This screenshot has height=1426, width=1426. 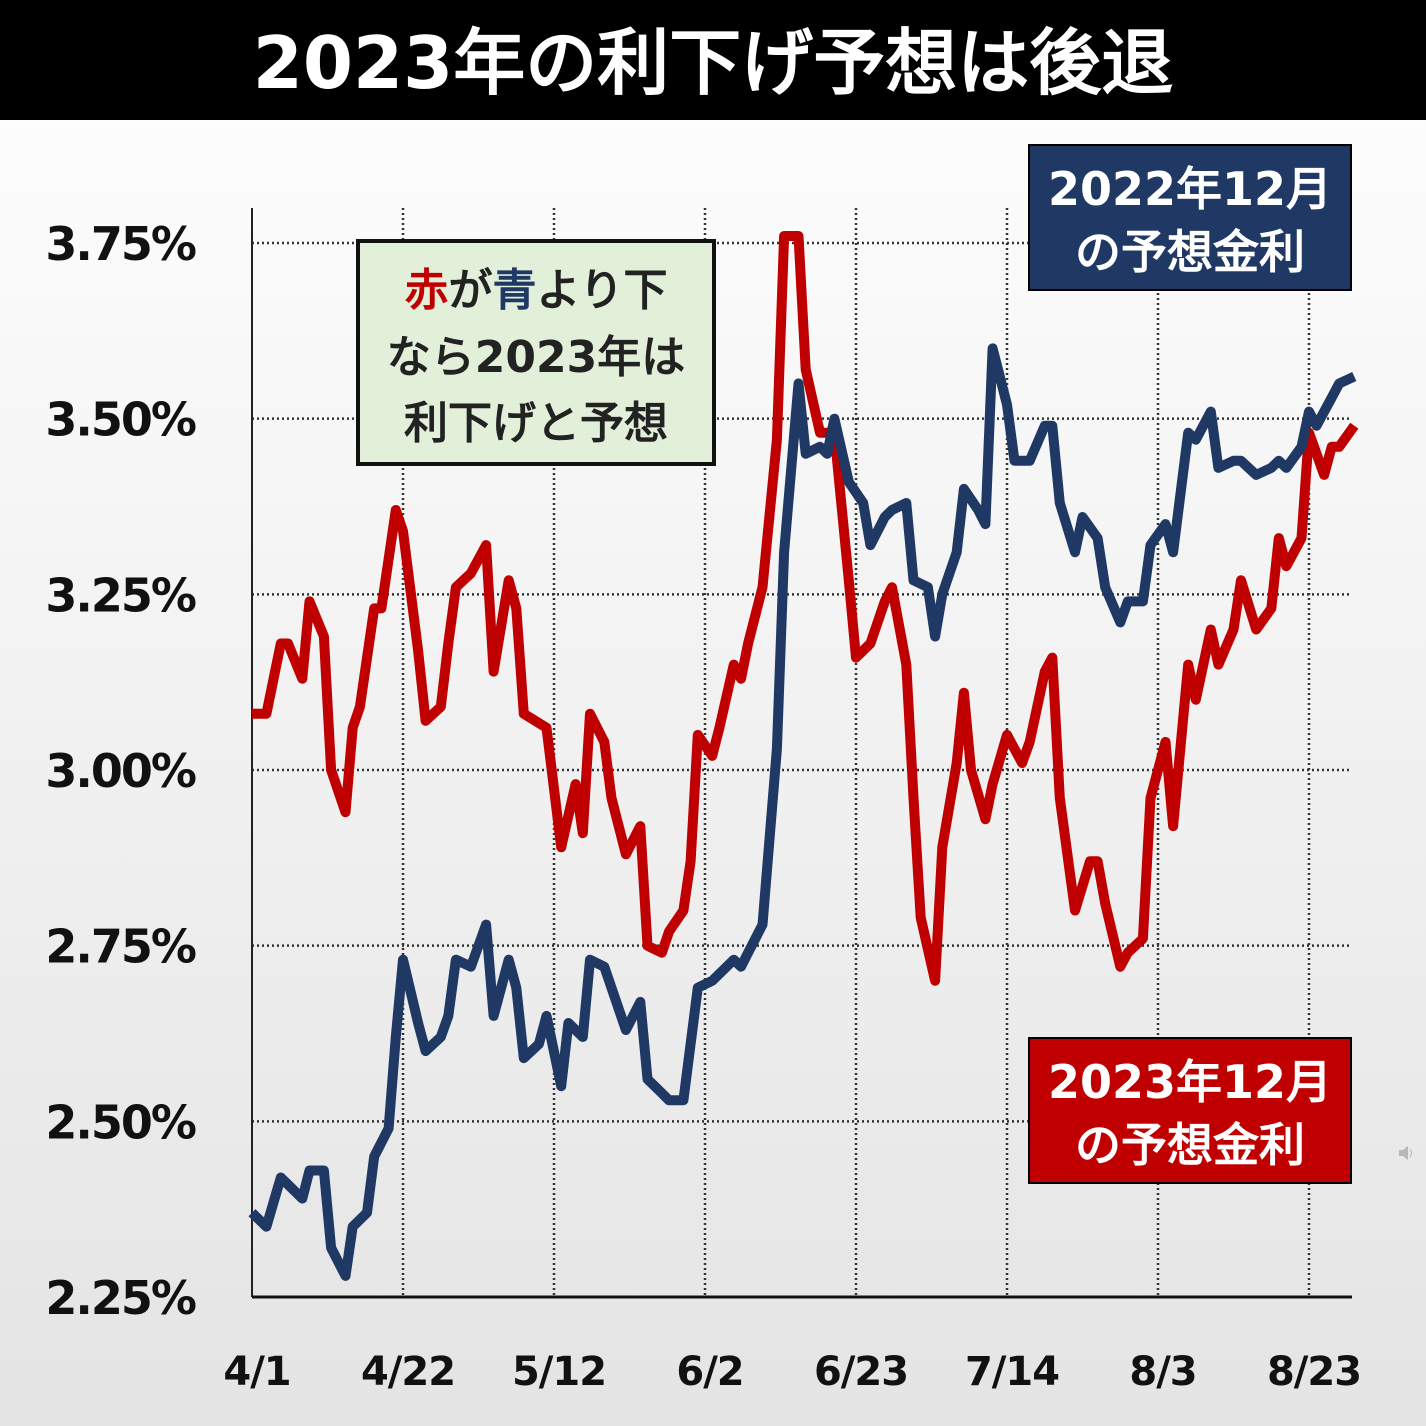 What do you see at coordinates (514, 290) in the screenshot?
I see `annotation-blue-word: 青` at bounding box center [514, 290].